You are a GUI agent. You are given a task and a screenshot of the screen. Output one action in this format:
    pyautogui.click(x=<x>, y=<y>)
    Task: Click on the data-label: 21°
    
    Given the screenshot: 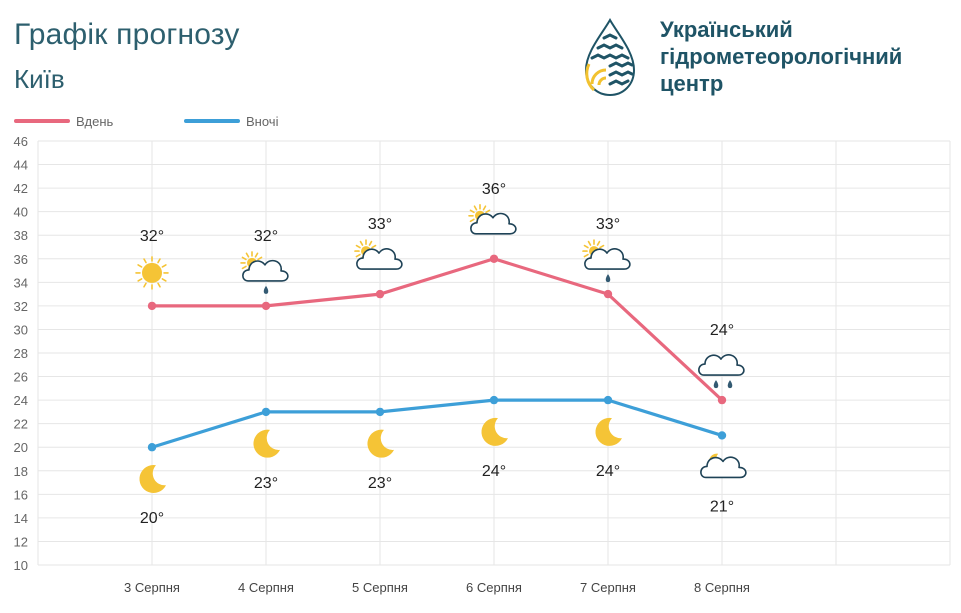 What is the action you would take?
    pyautogui.click(x=722, y=506)
    